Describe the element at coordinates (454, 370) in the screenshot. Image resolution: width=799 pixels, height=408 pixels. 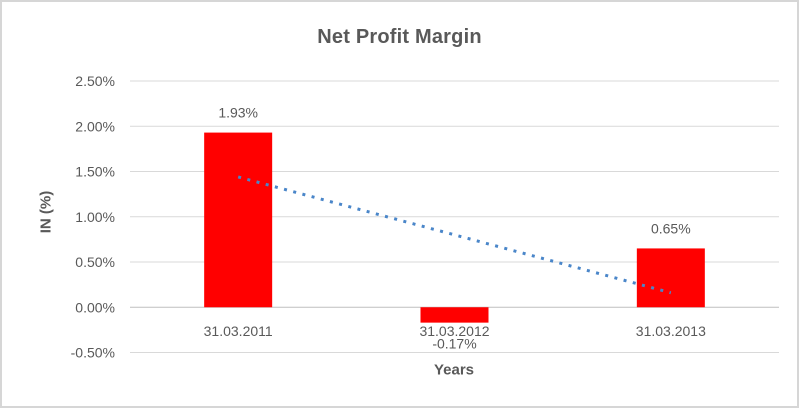
I see `x-axis-title: Years` at that location.